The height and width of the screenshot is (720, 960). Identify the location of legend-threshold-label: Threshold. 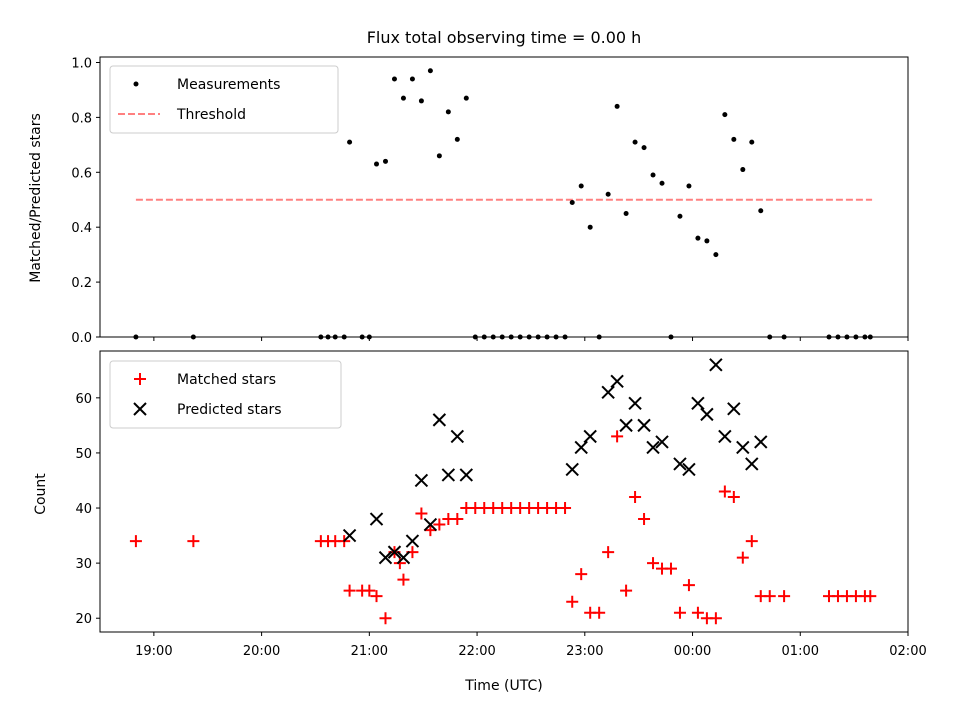
(211, 115).